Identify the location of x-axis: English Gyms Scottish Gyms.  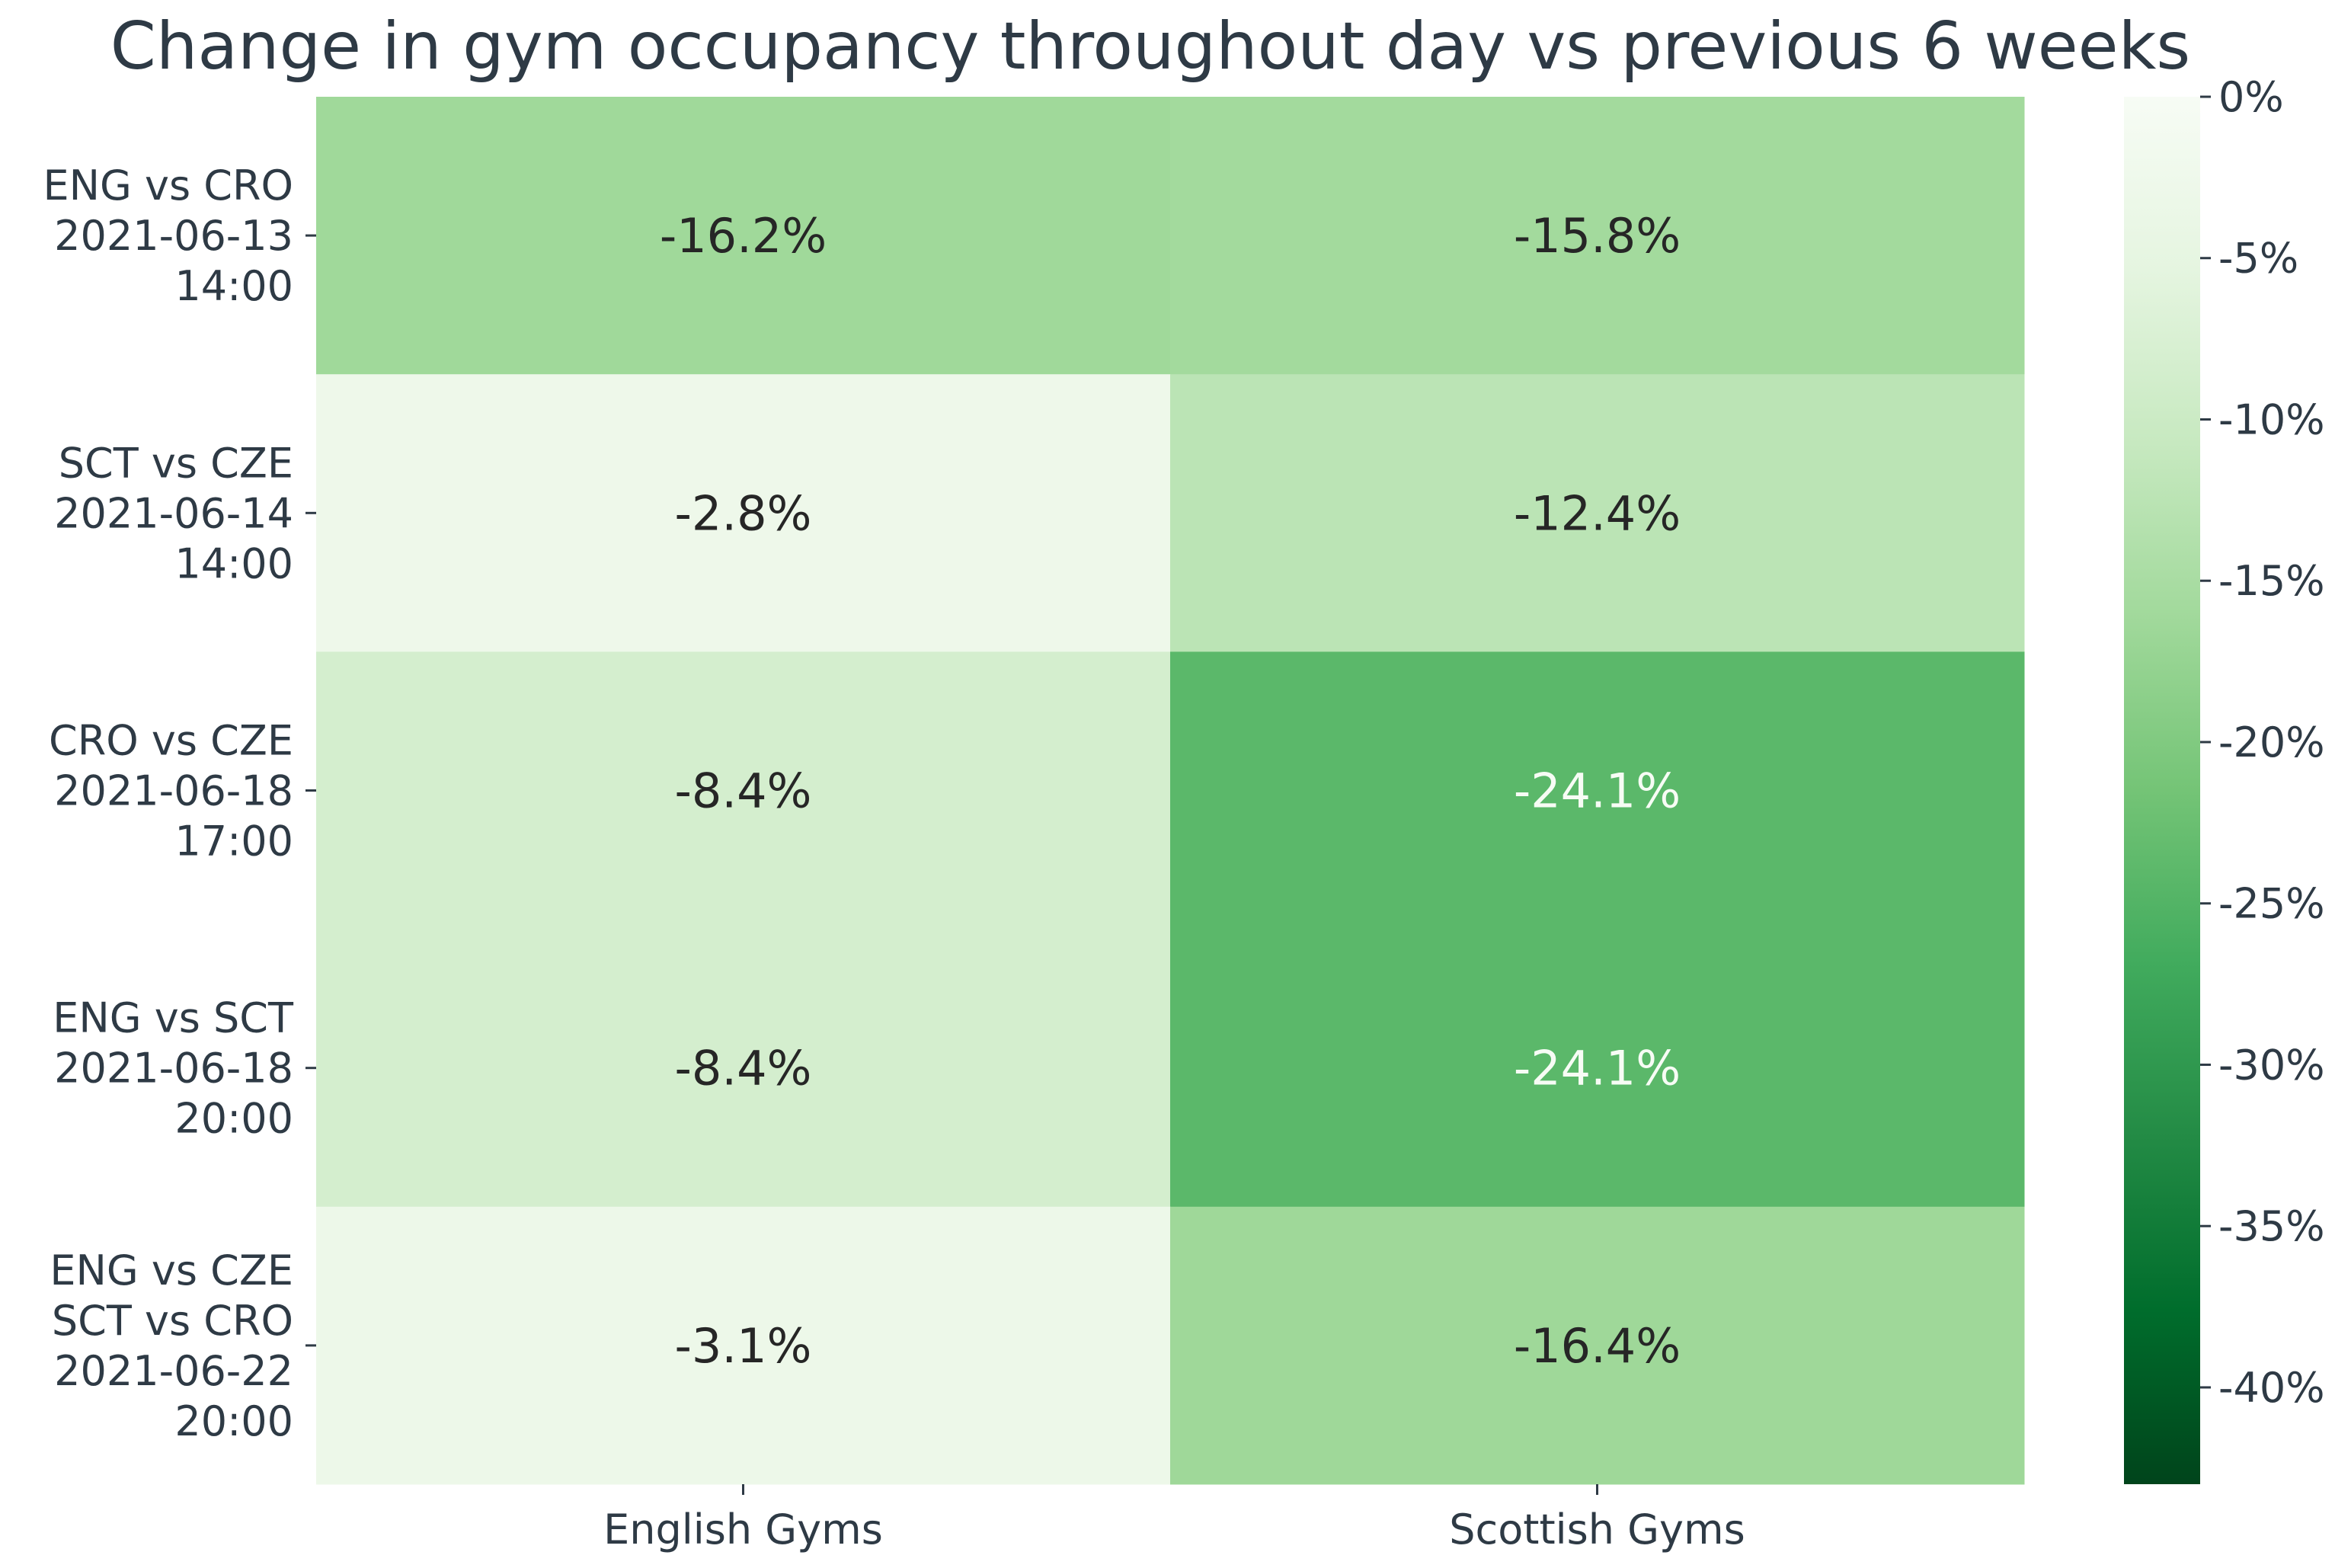
(1174, 1519).